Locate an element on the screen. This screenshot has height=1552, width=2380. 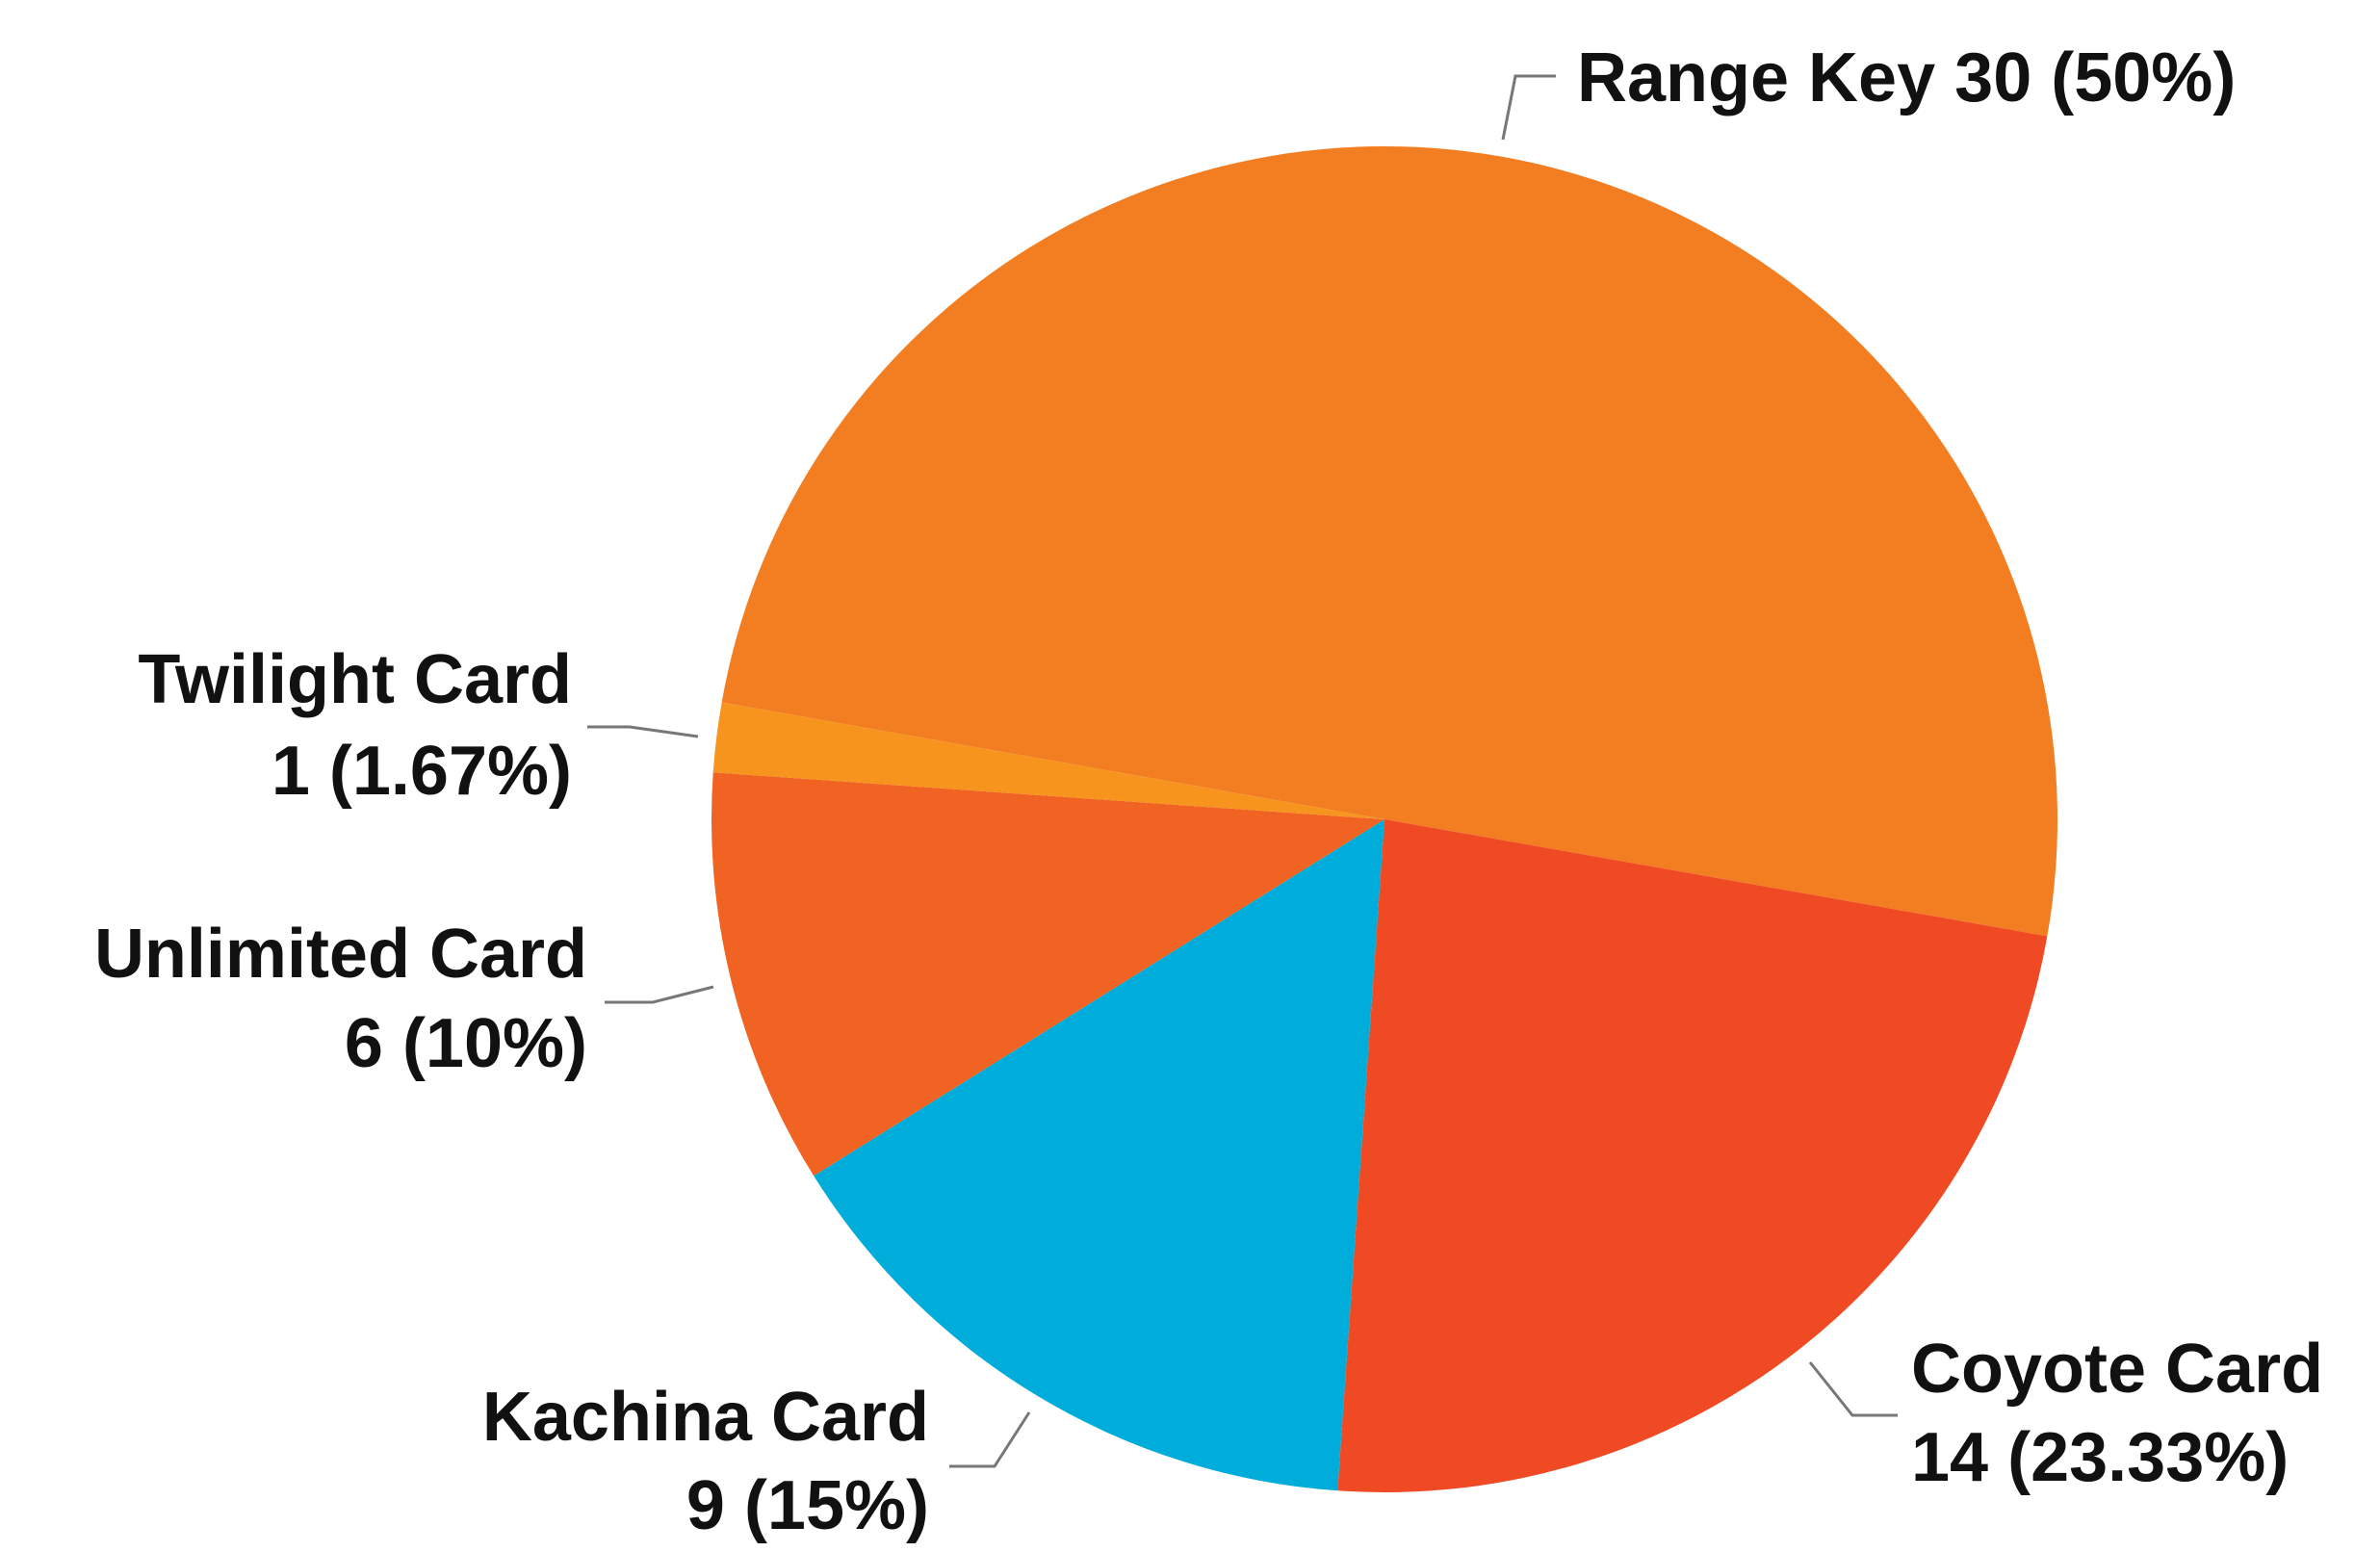
category-label: Kachina Card is located at coordinates (706, 1418).